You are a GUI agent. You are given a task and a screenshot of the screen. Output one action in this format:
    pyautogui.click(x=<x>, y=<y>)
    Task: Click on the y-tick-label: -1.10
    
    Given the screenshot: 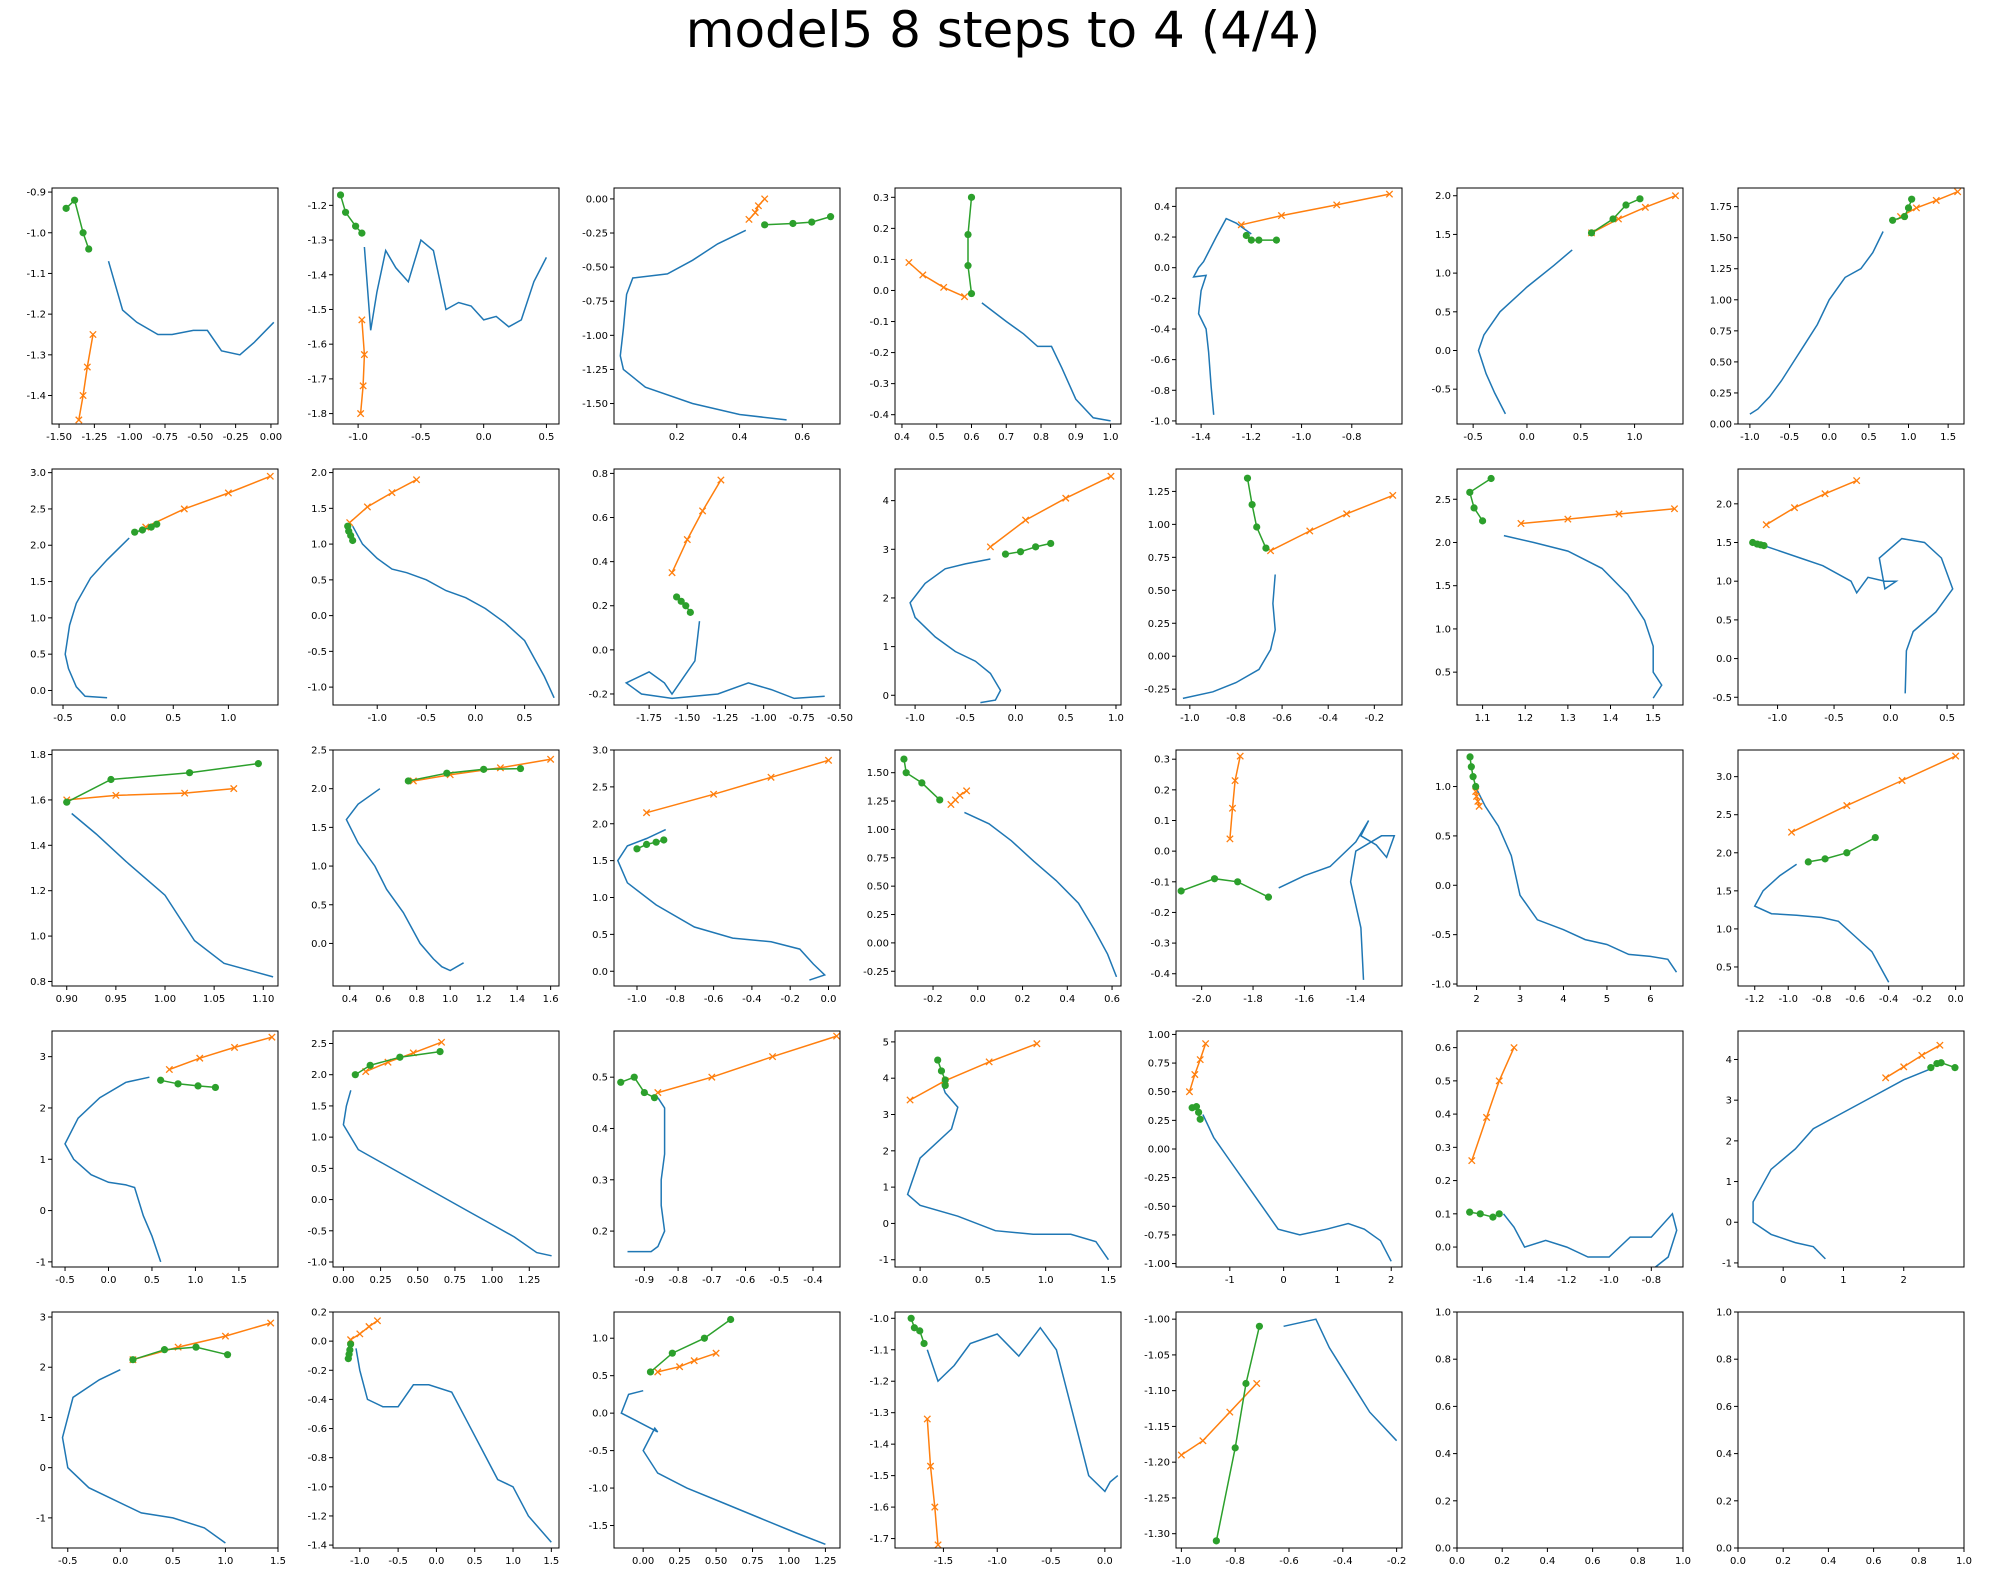 What is the action you would take?
    pyautogui.click(x=1157, y=1391)
    